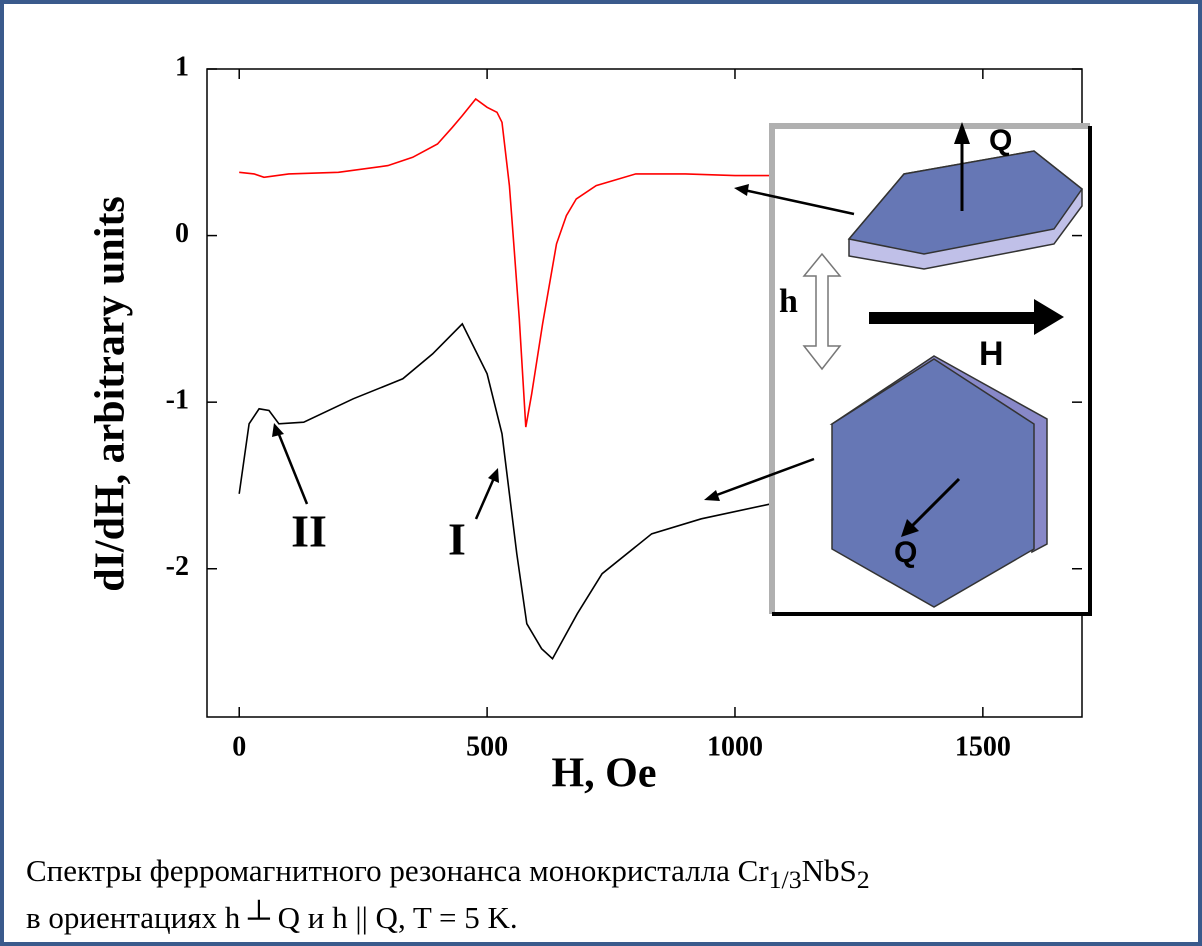  Describe the element at coordinates (785, 880) in the screenshot. I see `caption-text: 1/3` at that location.